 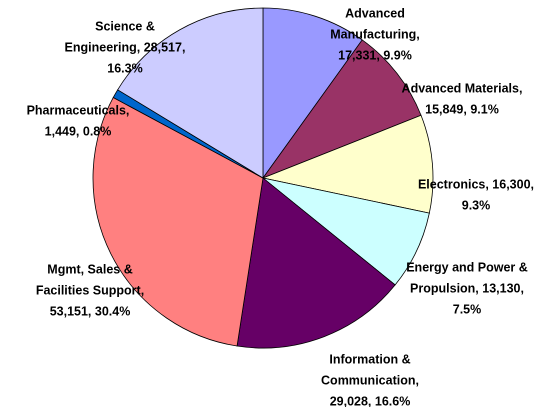 What do you see at coordinates (90, 311) in the screenshot?
I see `slice-label: 53,151, 30.4%` at bounding box center [90, 311].